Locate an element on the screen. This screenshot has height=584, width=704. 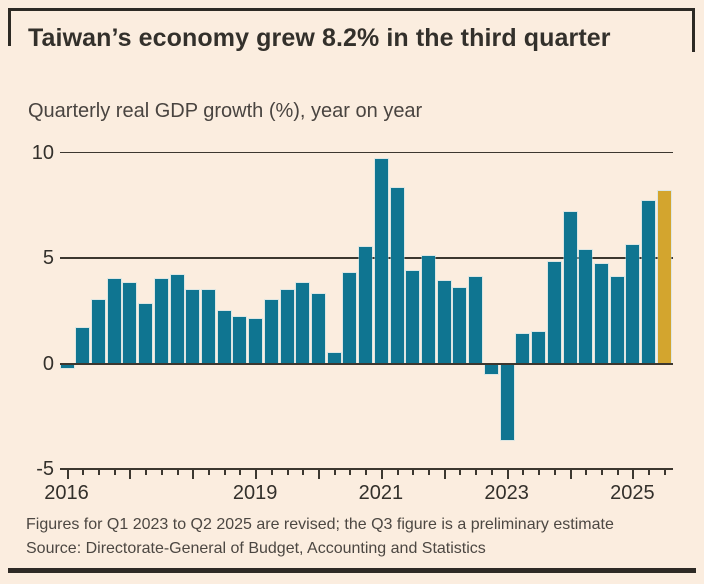
bar-q4-2017 is located at coordinates (177, 319).